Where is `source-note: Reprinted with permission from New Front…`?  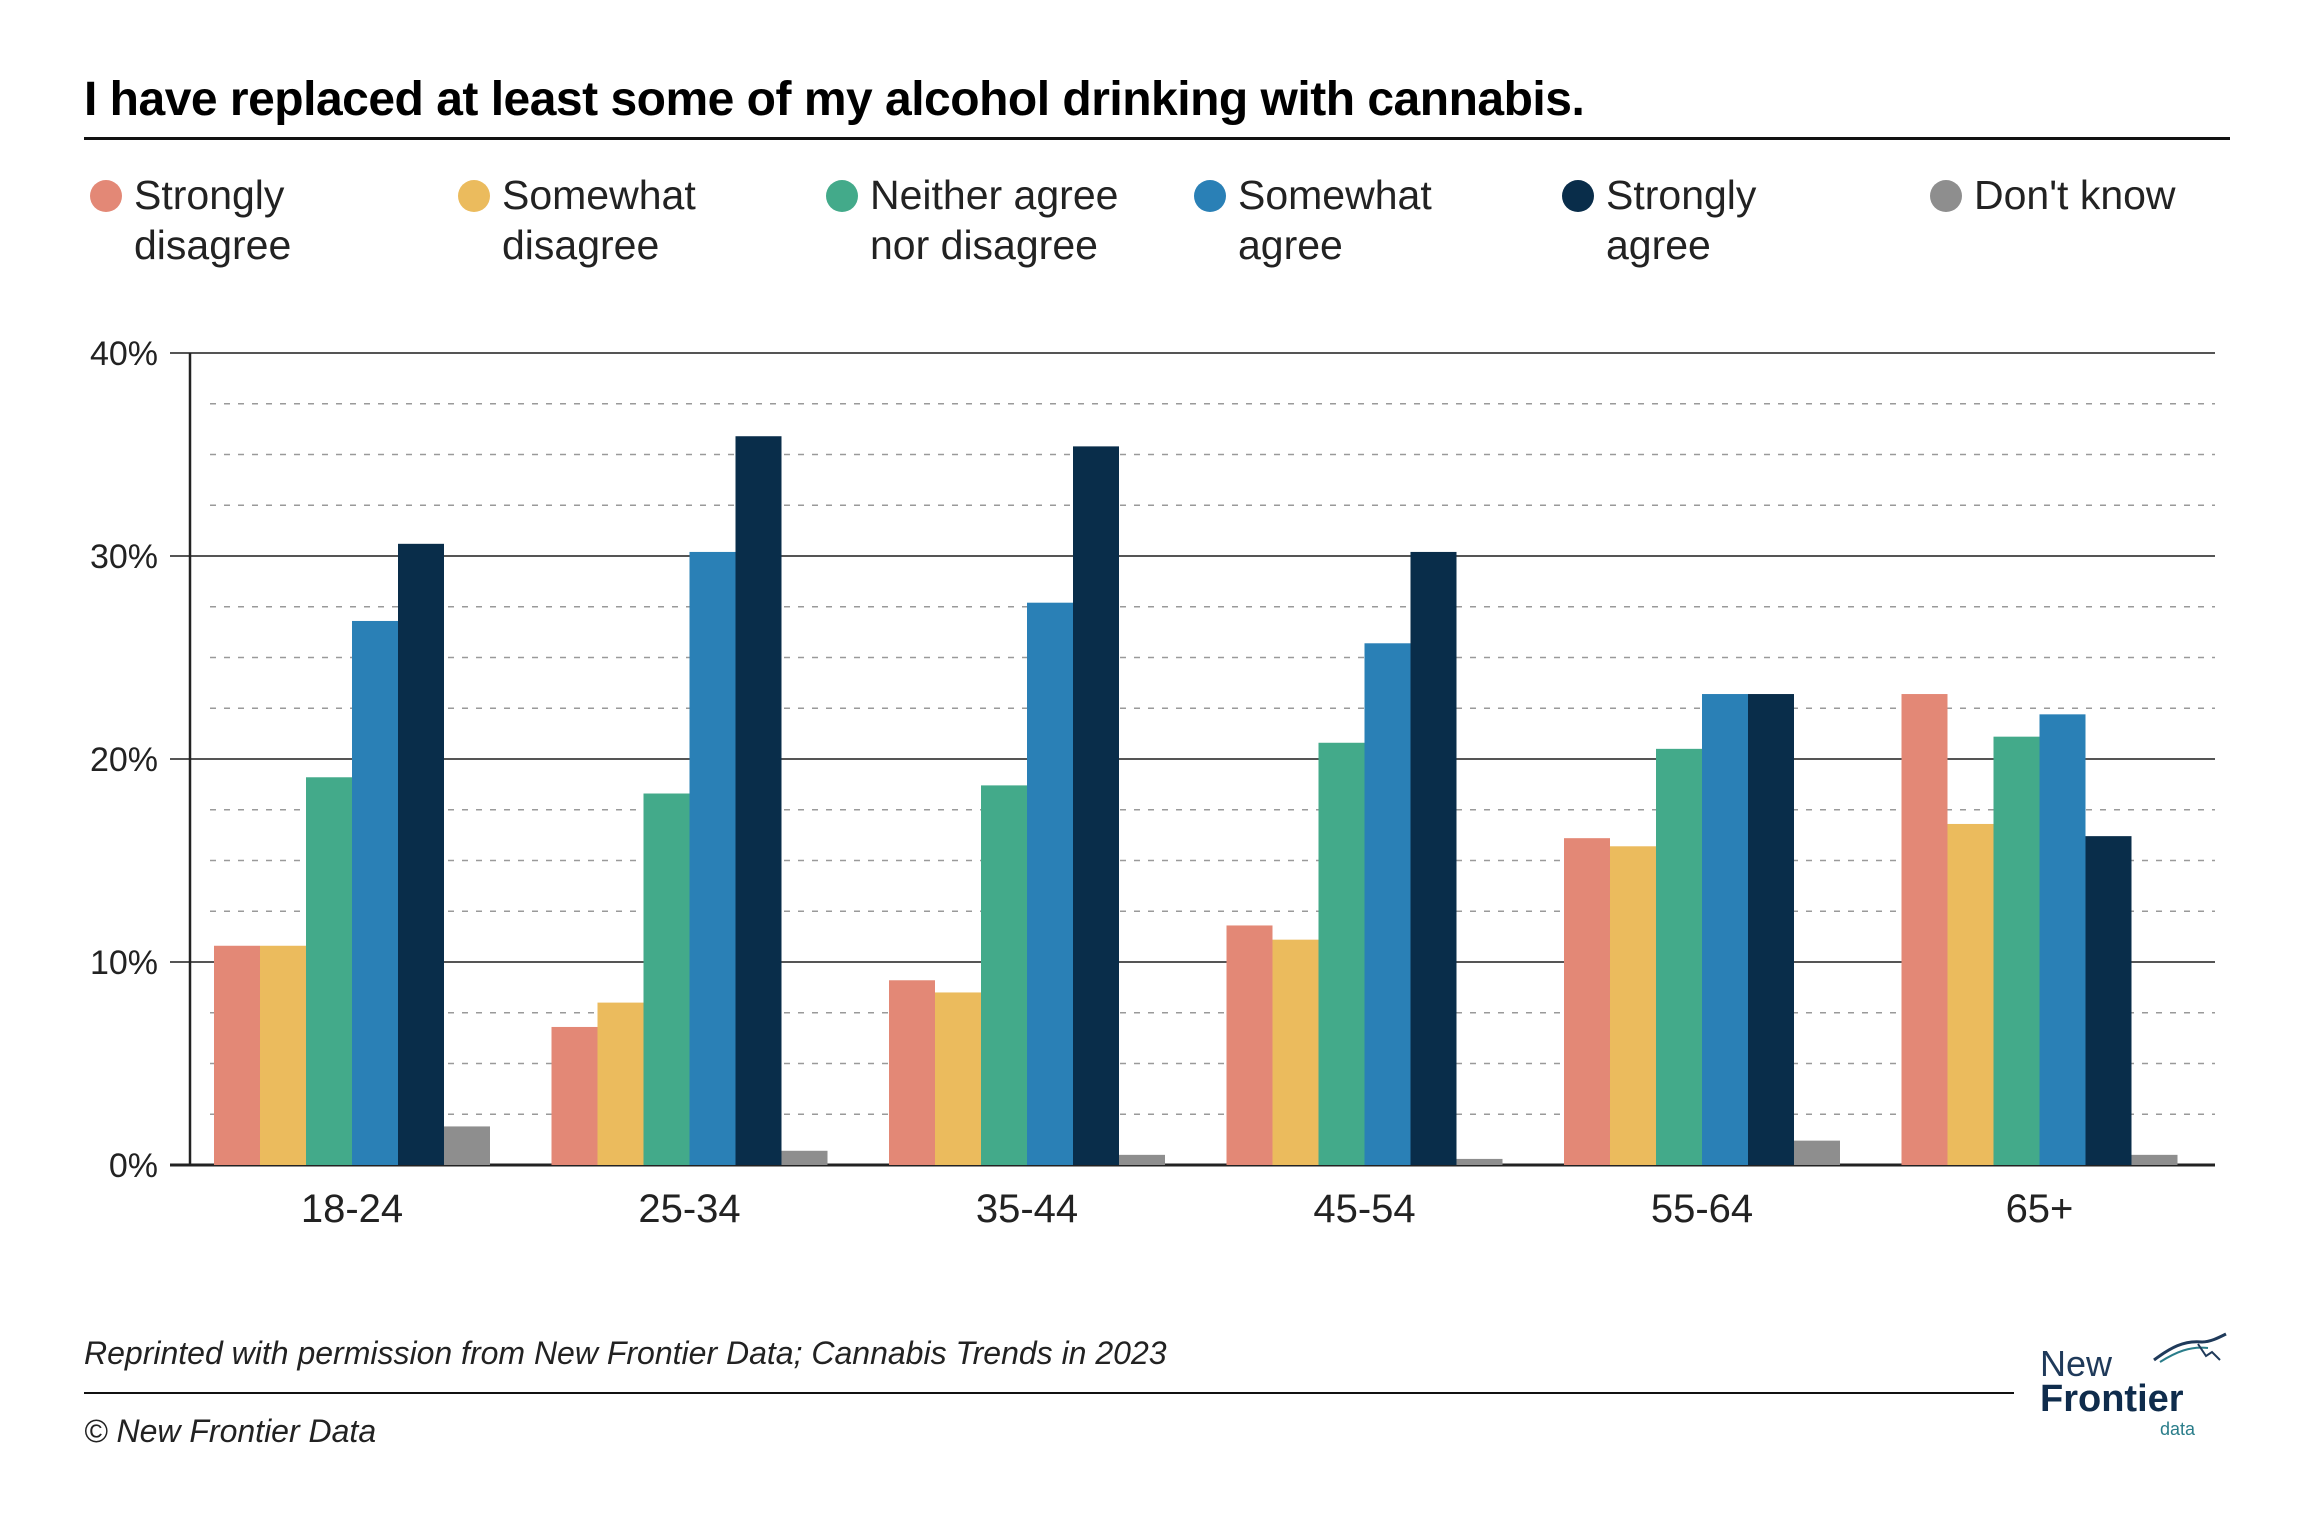
source-note: Reprinted with permission from New Front… is located at coordinates (625, 1353).